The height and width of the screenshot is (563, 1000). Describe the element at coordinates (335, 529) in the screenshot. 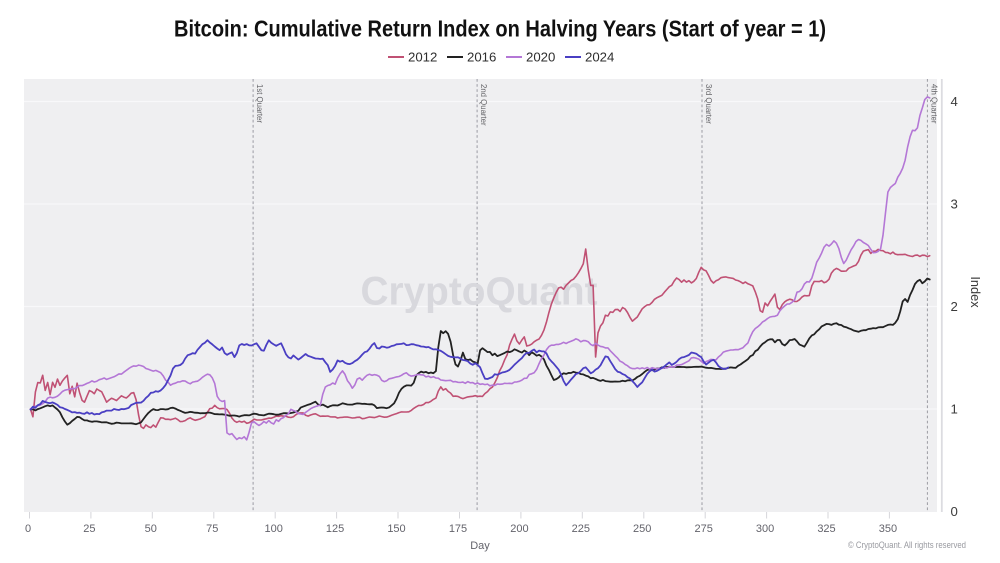

I see `svg-text: 125` at that location.